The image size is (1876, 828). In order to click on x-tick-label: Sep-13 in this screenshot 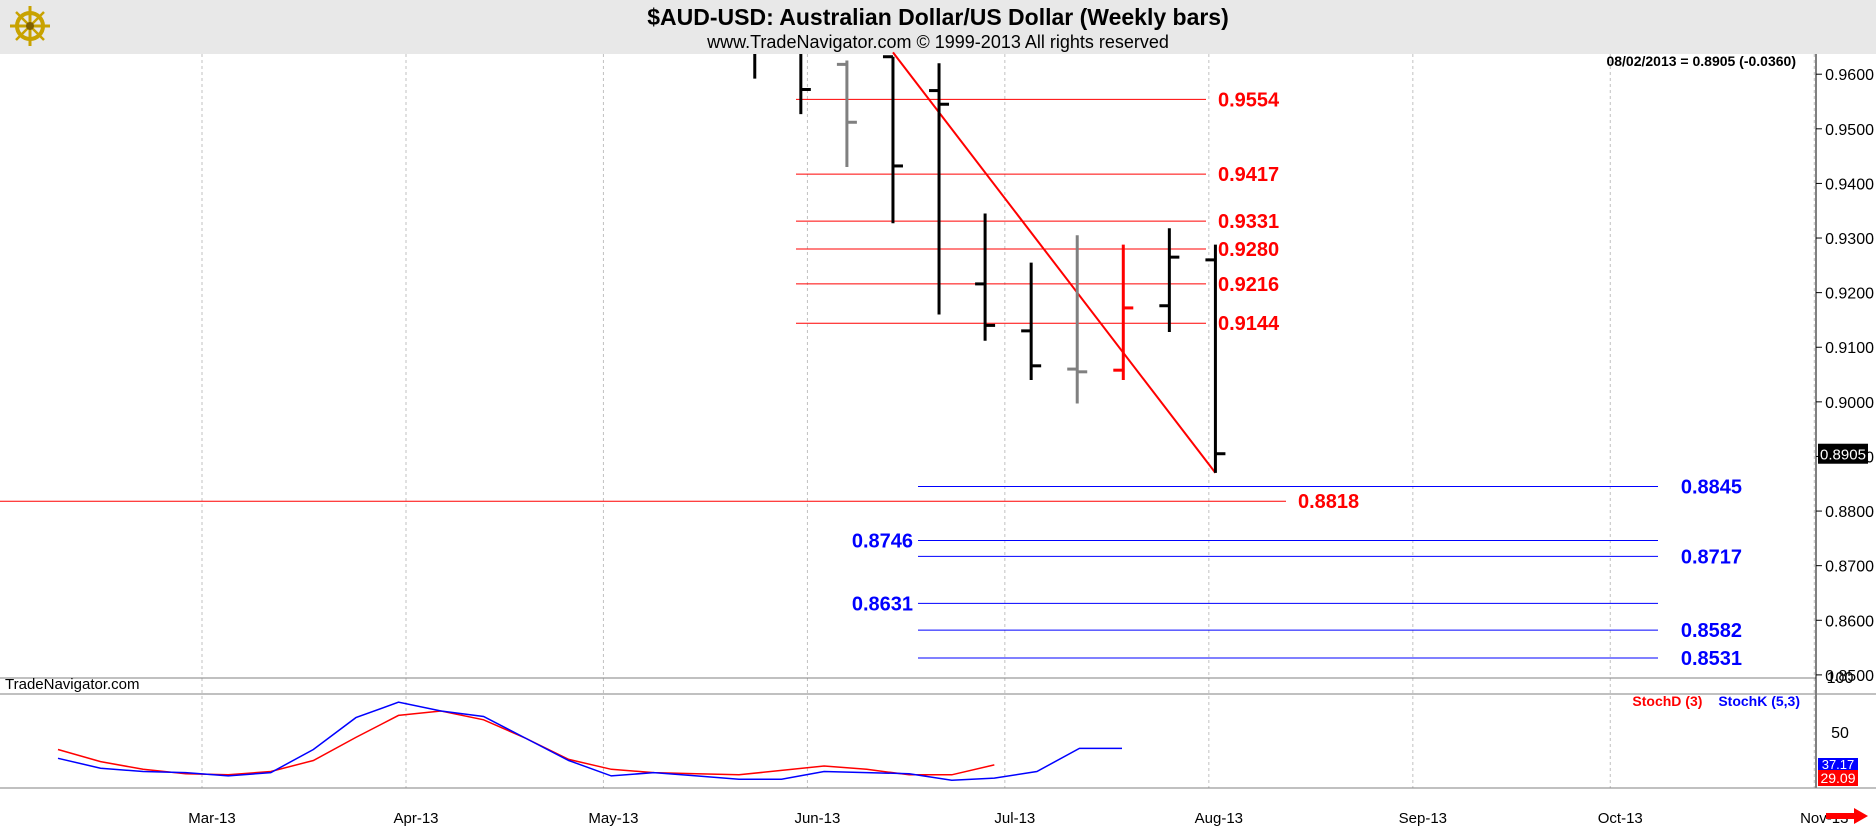, I will do `click(1423, 818)`.